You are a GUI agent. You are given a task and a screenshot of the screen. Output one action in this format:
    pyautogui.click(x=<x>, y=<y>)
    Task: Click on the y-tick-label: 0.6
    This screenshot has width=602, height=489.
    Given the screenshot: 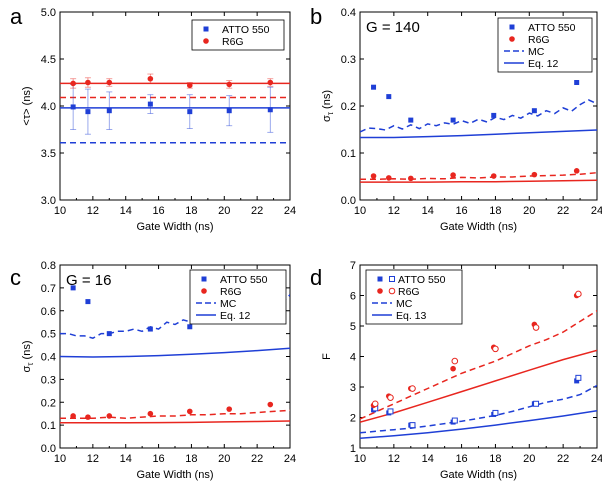 What is the action you would take?
    pyautogui.click(x=48, y=312)
    